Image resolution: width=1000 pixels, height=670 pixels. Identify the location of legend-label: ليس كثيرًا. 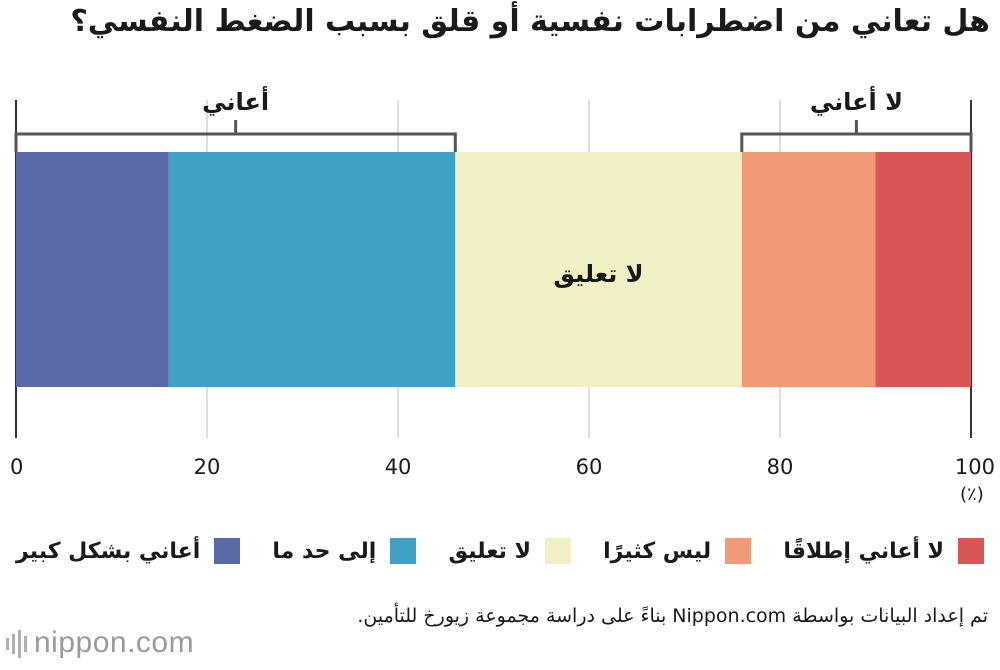
(657, 551).